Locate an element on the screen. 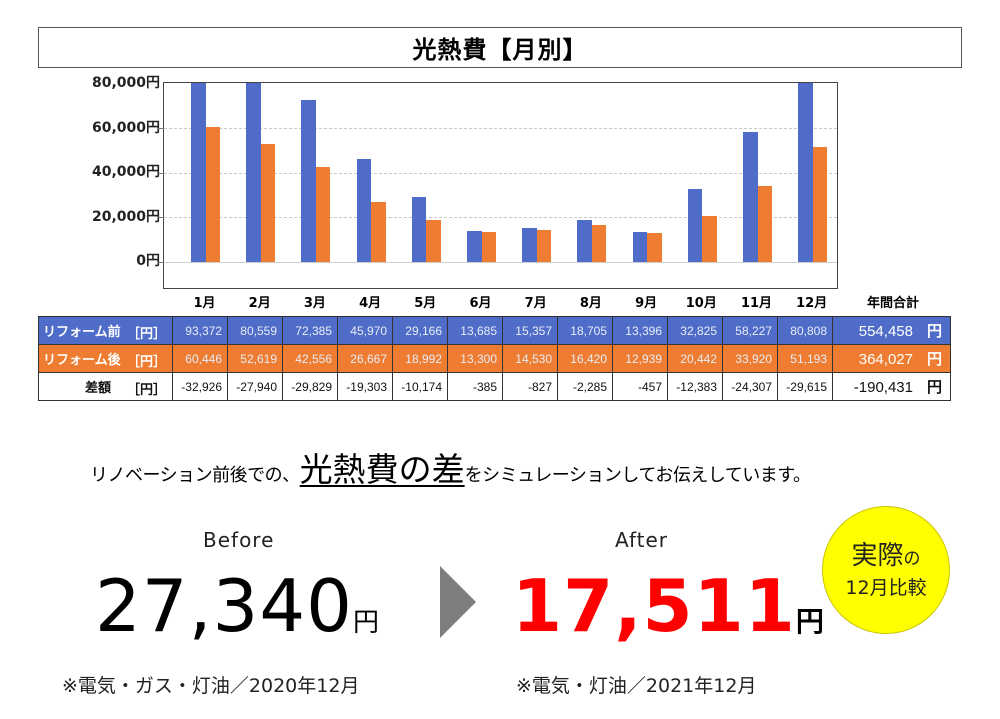  row-label: 差額 ［円］ is located at coordinates (105, 386).